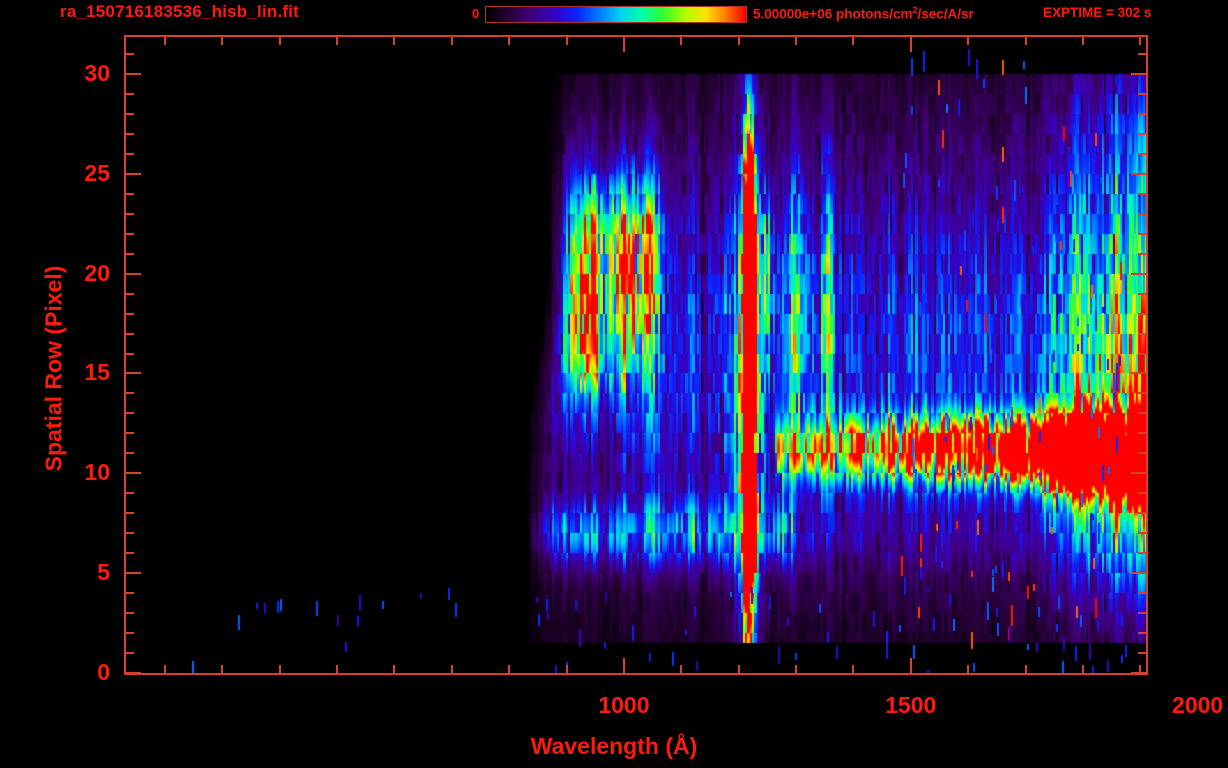  What do you see at coordinates (1097, 12) in the screenshot?
I see `exptime-label: EXPTIME = 302 s` at bounding box center [1097, 12].